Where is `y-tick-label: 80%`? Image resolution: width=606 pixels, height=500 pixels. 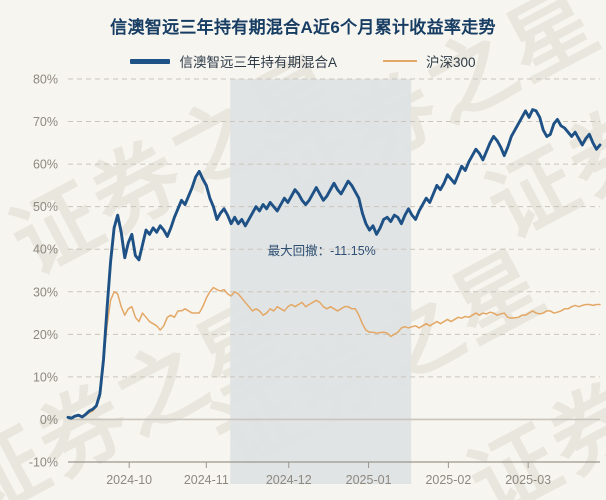
y-tick-label: 80% is located at coordinates (45, 80).